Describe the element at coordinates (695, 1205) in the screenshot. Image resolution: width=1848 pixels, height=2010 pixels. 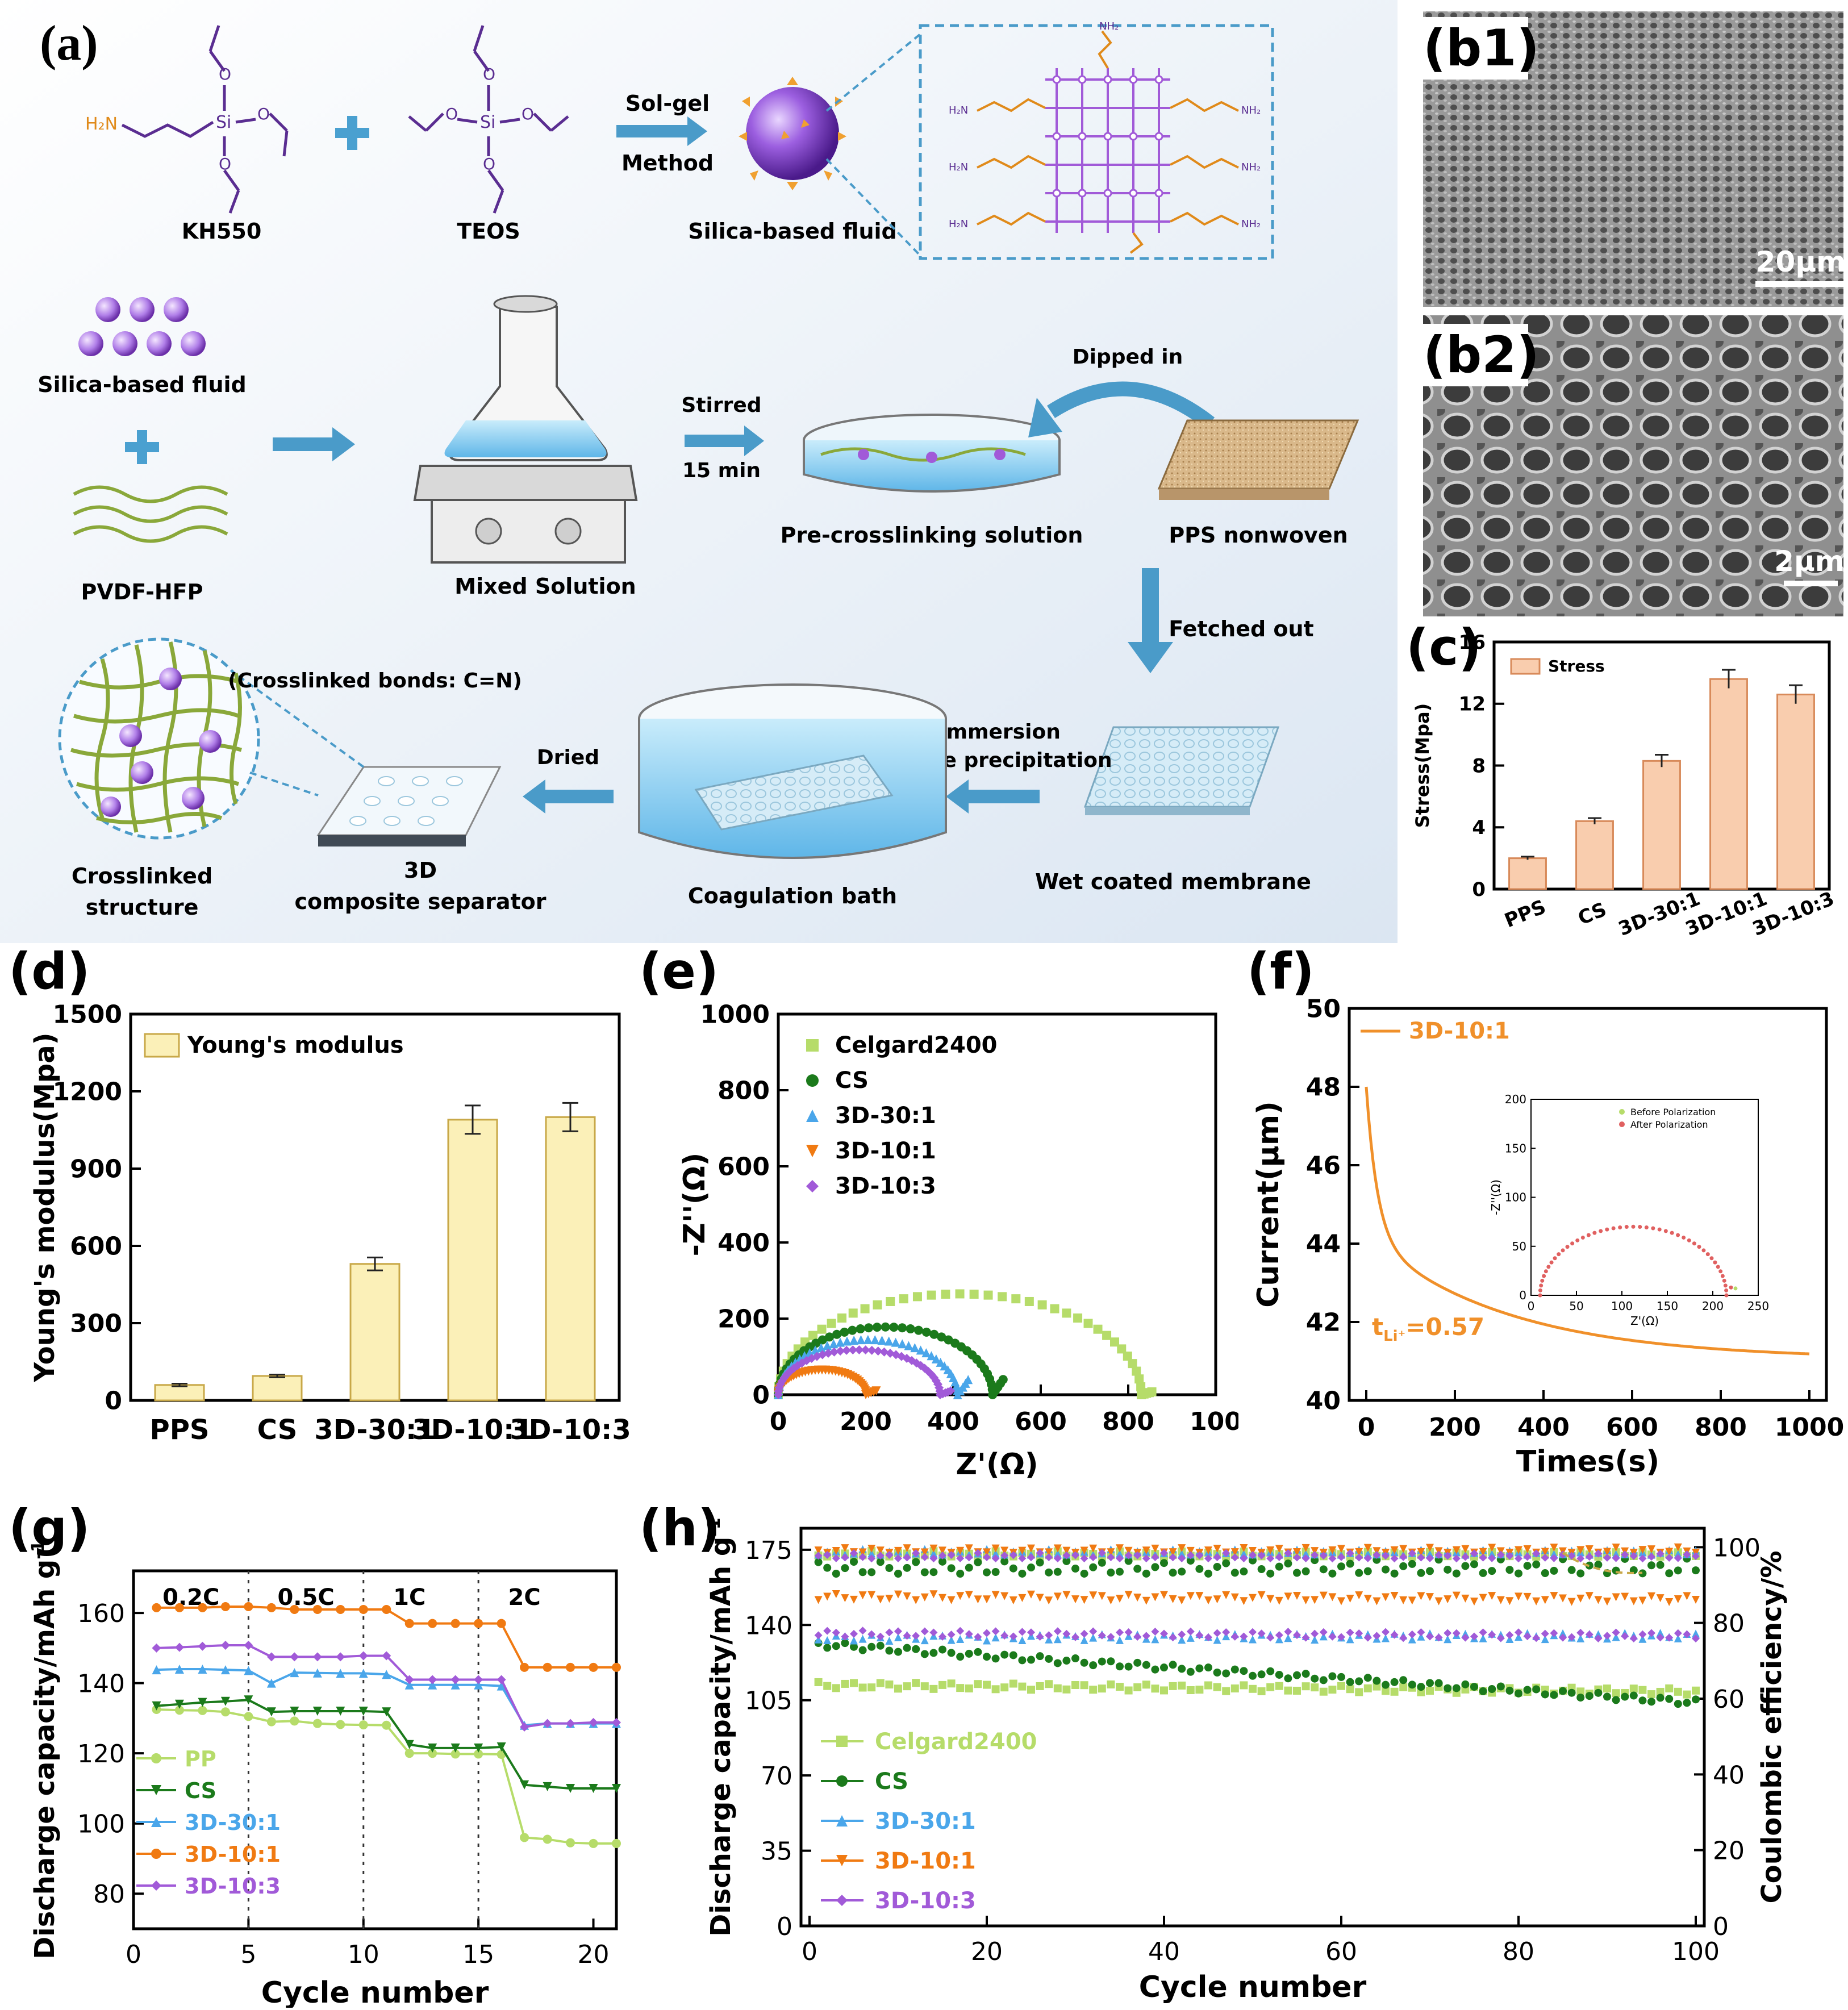
I see `y-axis-title: -Z''(Ω)` at that location.